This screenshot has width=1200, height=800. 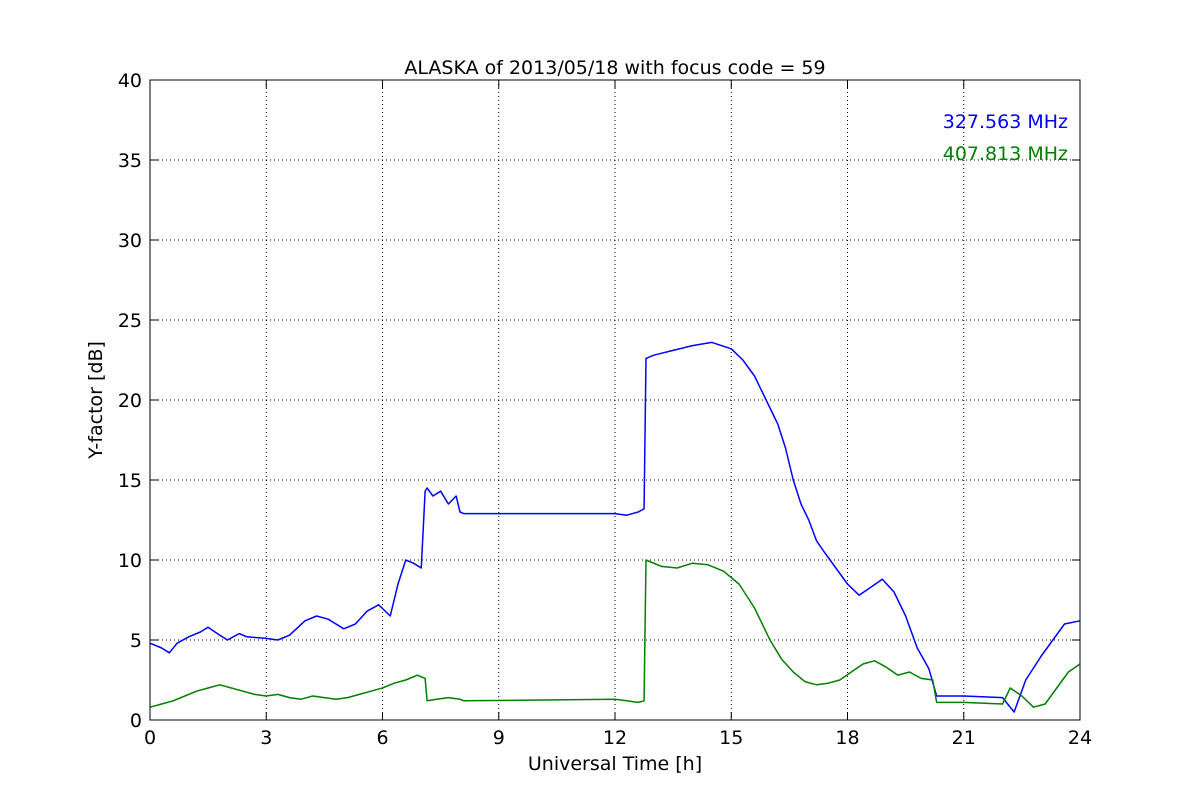 What do you see at coordinates (1005, 154) in the screenshot?
I see `legend-entry-1: 407.813 MHz` at bounding box center [1005, 154].